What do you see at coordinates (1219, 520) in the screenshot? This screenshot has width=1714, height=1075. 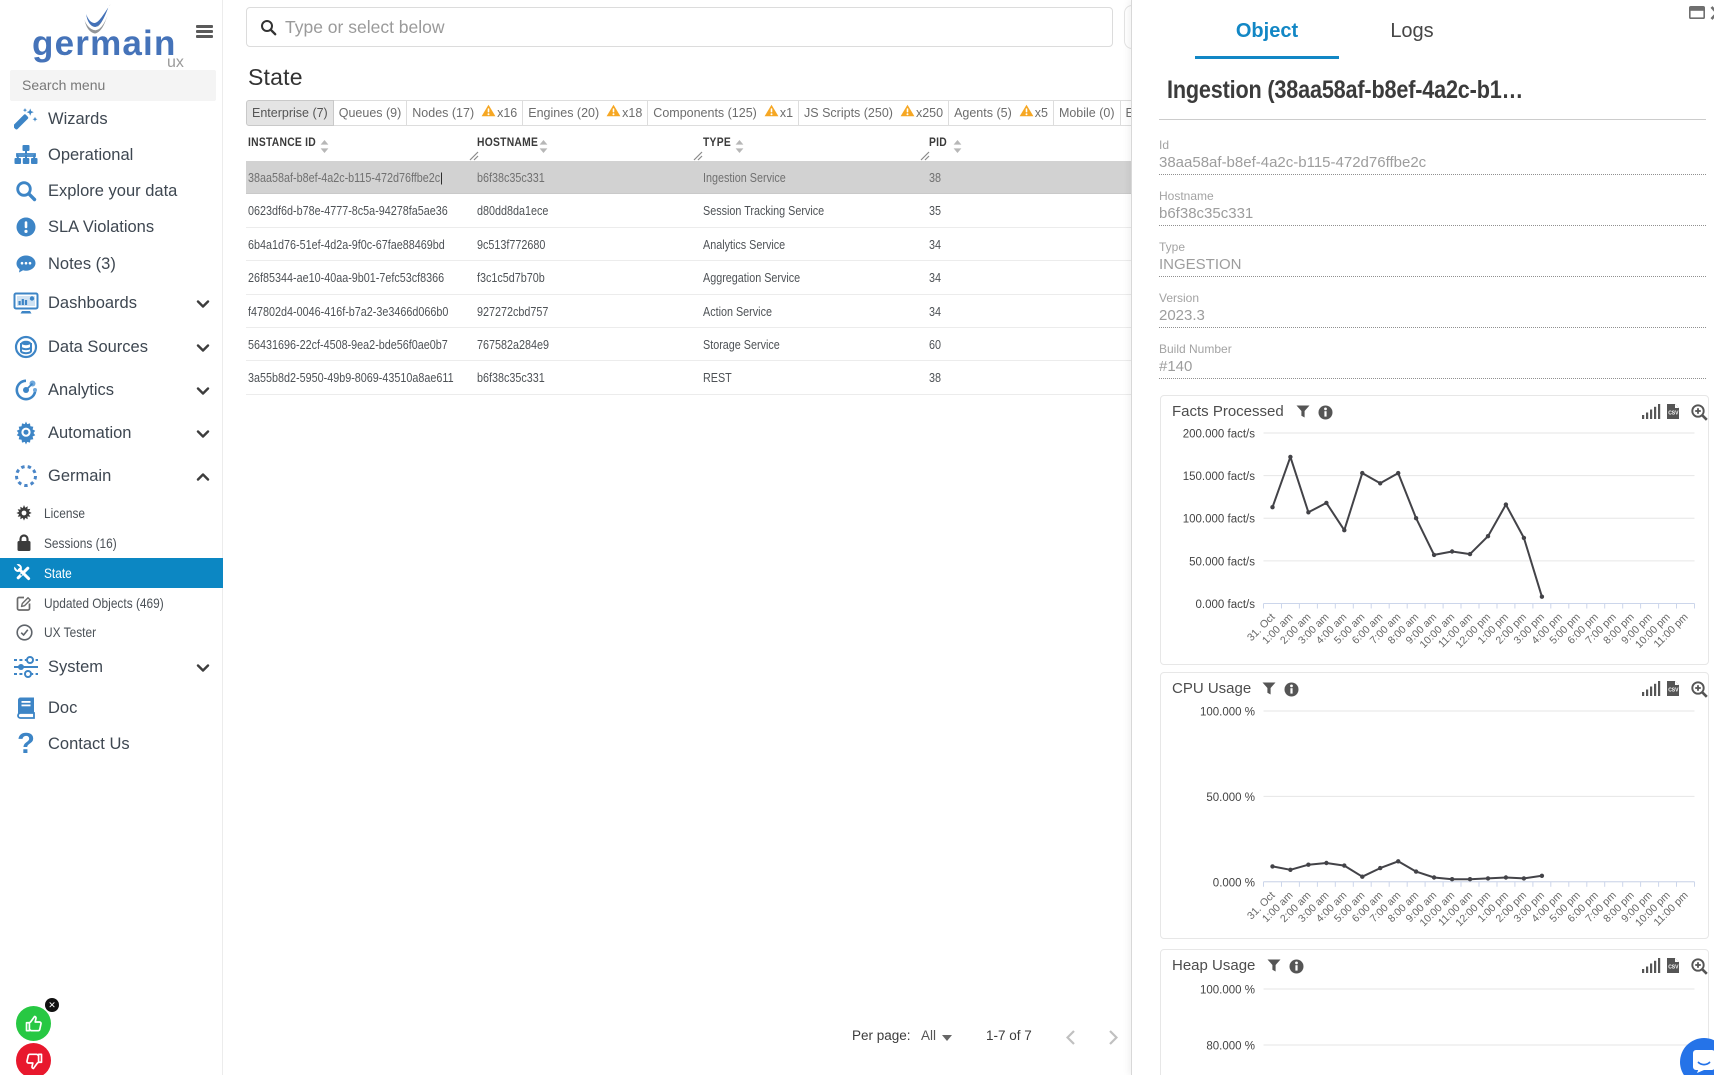 I see `svg-text: 100.000 fact/s` at bounding box center [1219, 520].